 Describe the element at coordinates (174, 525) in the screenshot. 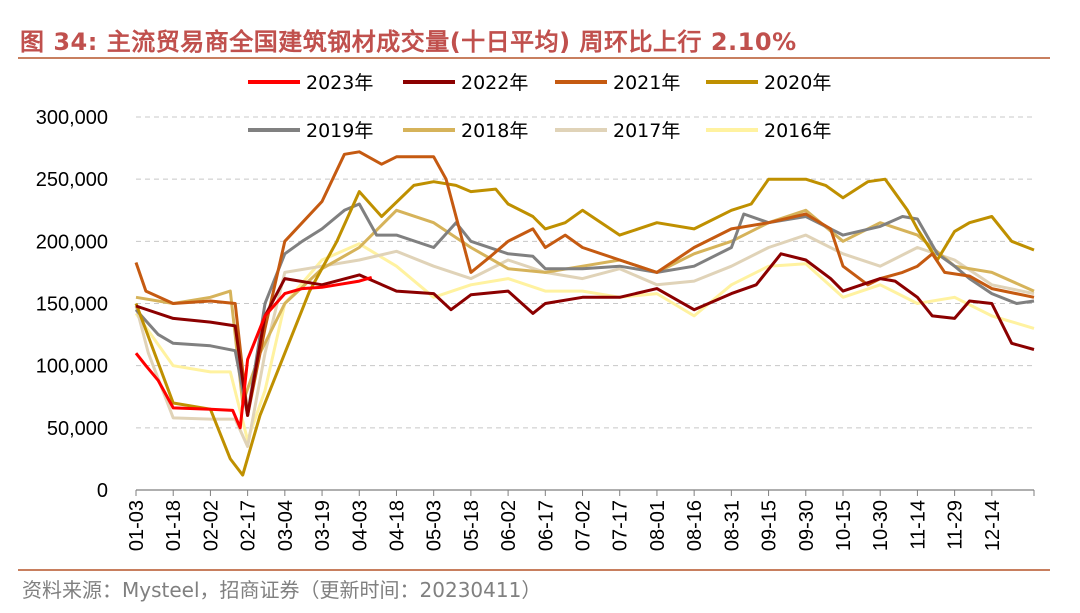

I see `x-tick-label: 01-18` at that location.